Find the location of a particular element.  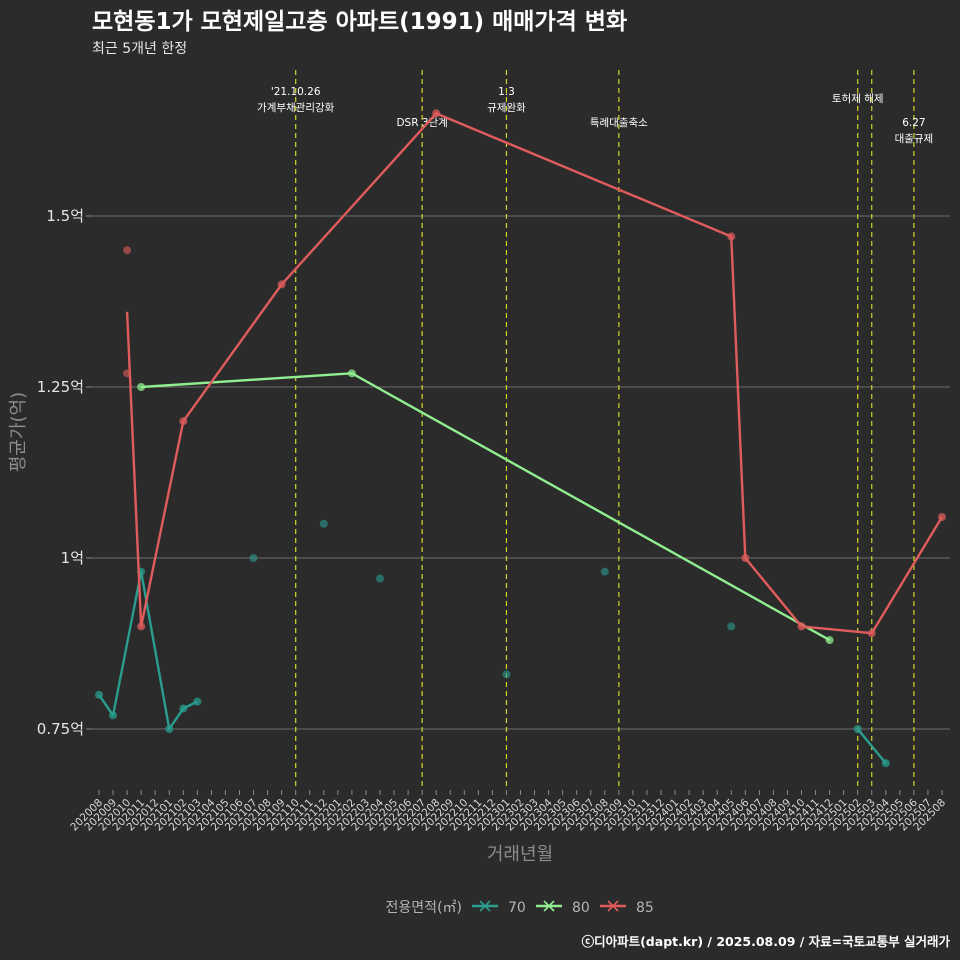

legend-item-85: 85 is located at coordinates (627, 908).